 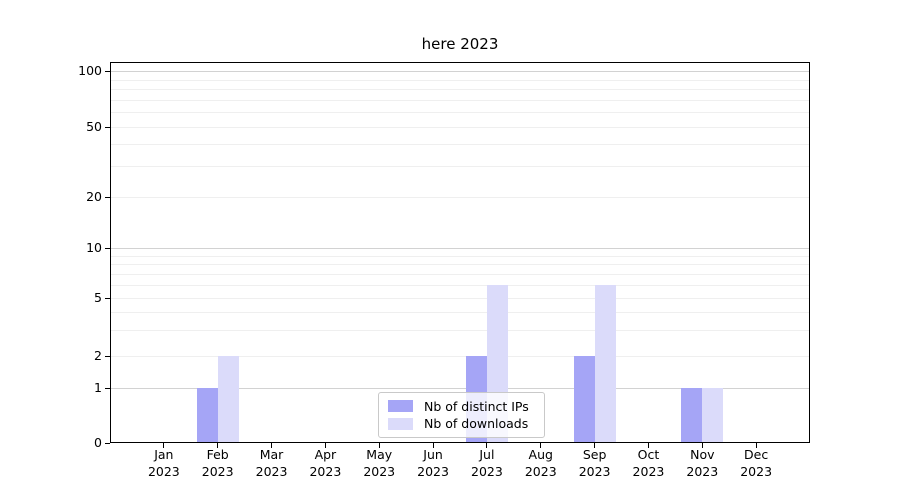 I want to click on x-tick-label: Oct 2023, so click(x=648, y=463).